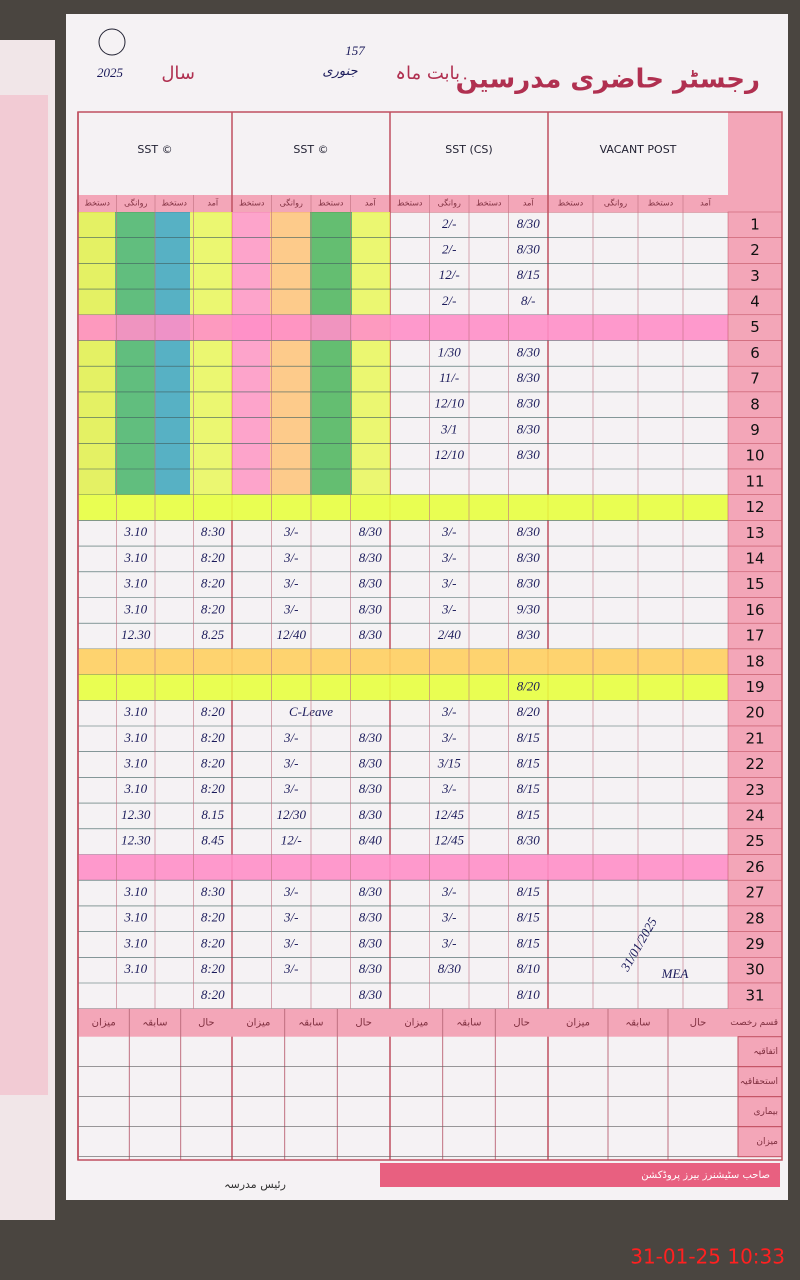 Image resolution: width=800 pixels, height=1280 pixels. I want to click on leave-label: میزان, so click(767, 1142).